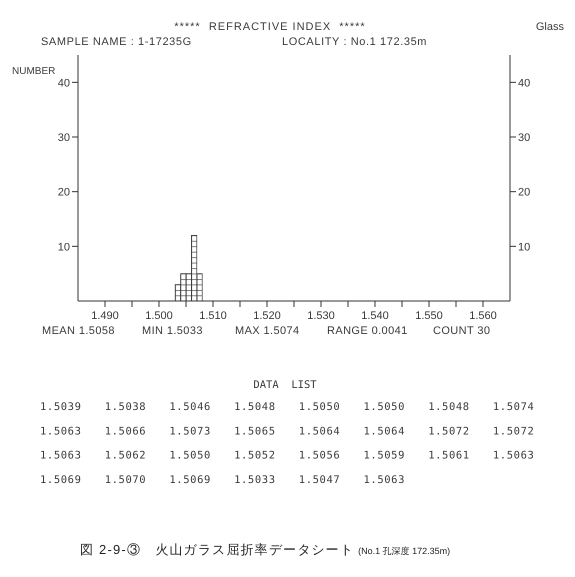 The height and width of the screenshot is (577, 575). Describe the element at coordinates (213, 316) in the screenshot. I see `x-tick-label: 1.510` at that location.